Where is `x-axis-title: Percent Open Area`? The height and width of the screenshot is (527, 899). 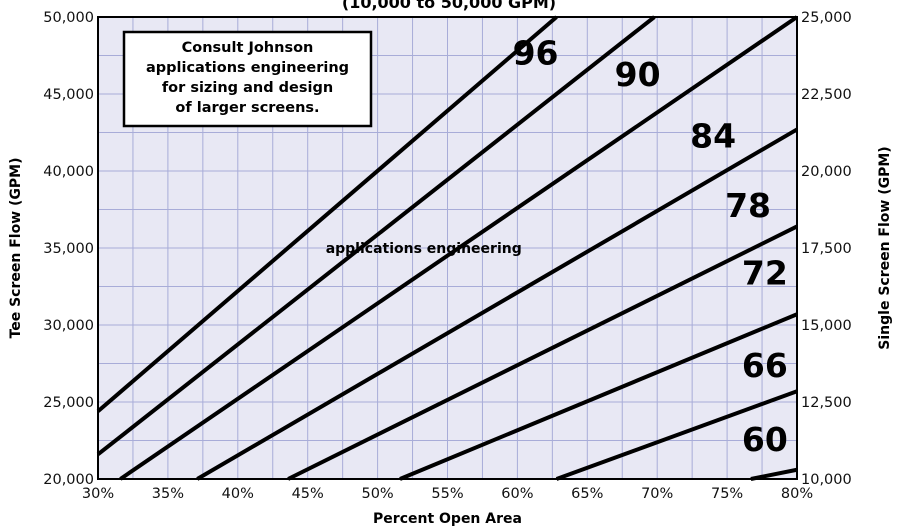 x-axis-title: Percent Open Area is located at coordinates (447, 519).